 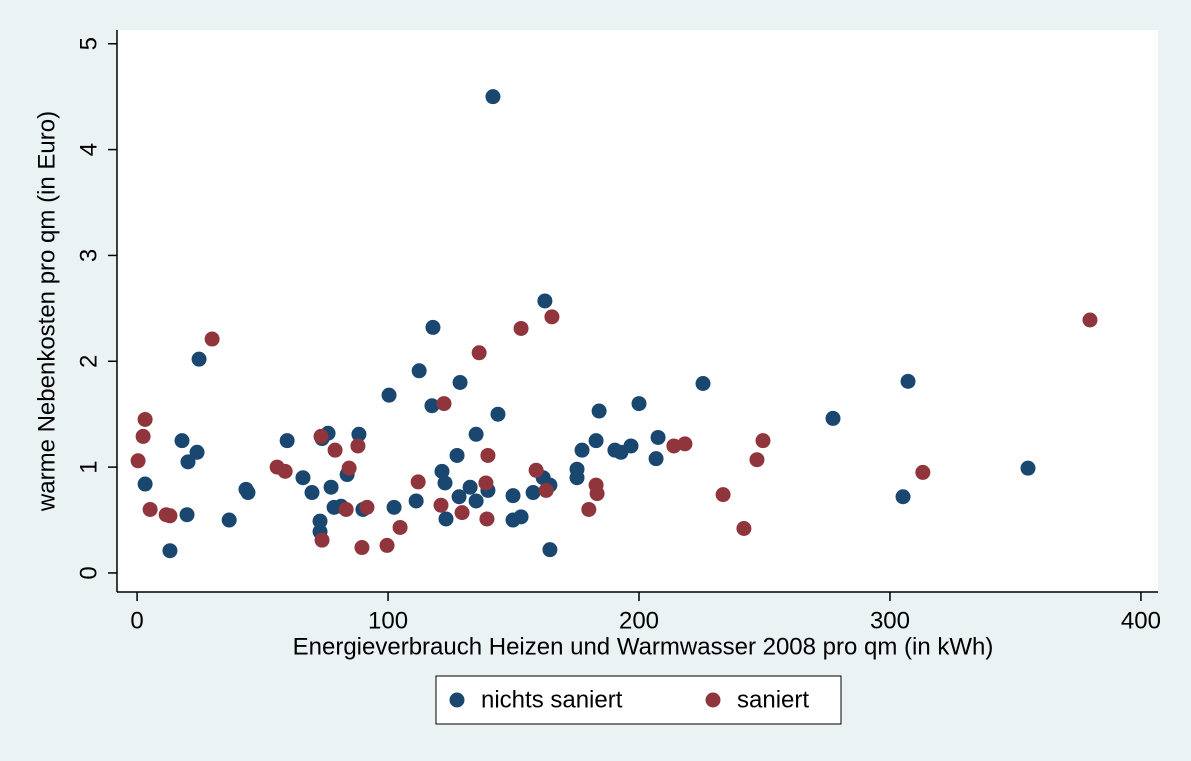 What do you see at coordinates (552, 699) in the screenshot?
I see `legend-label: nichts saniert` at bounding box center [552, 699].